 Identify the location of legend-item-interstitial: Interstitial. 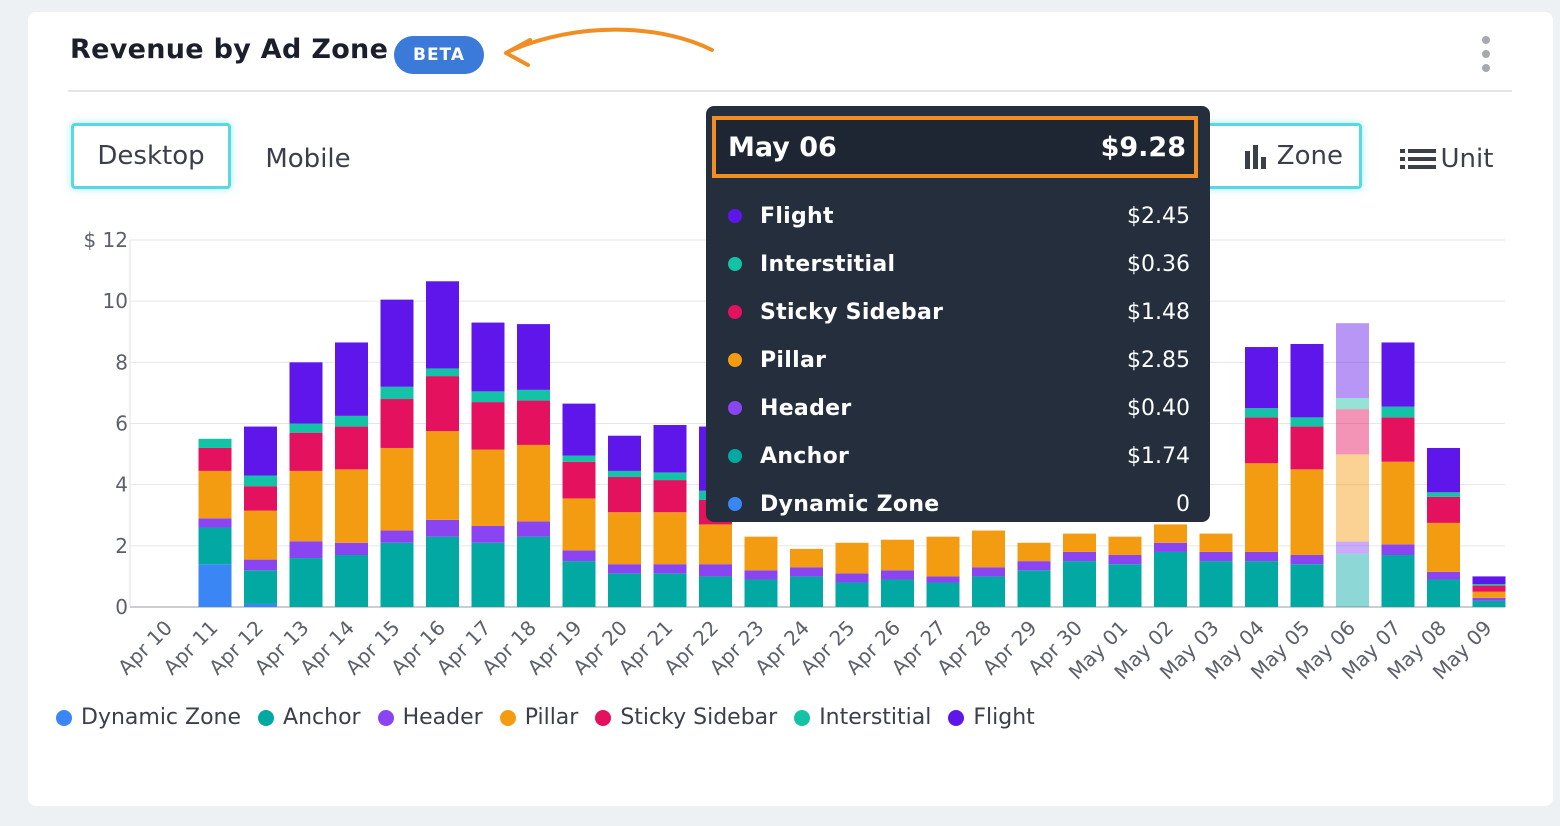
(862, 717).